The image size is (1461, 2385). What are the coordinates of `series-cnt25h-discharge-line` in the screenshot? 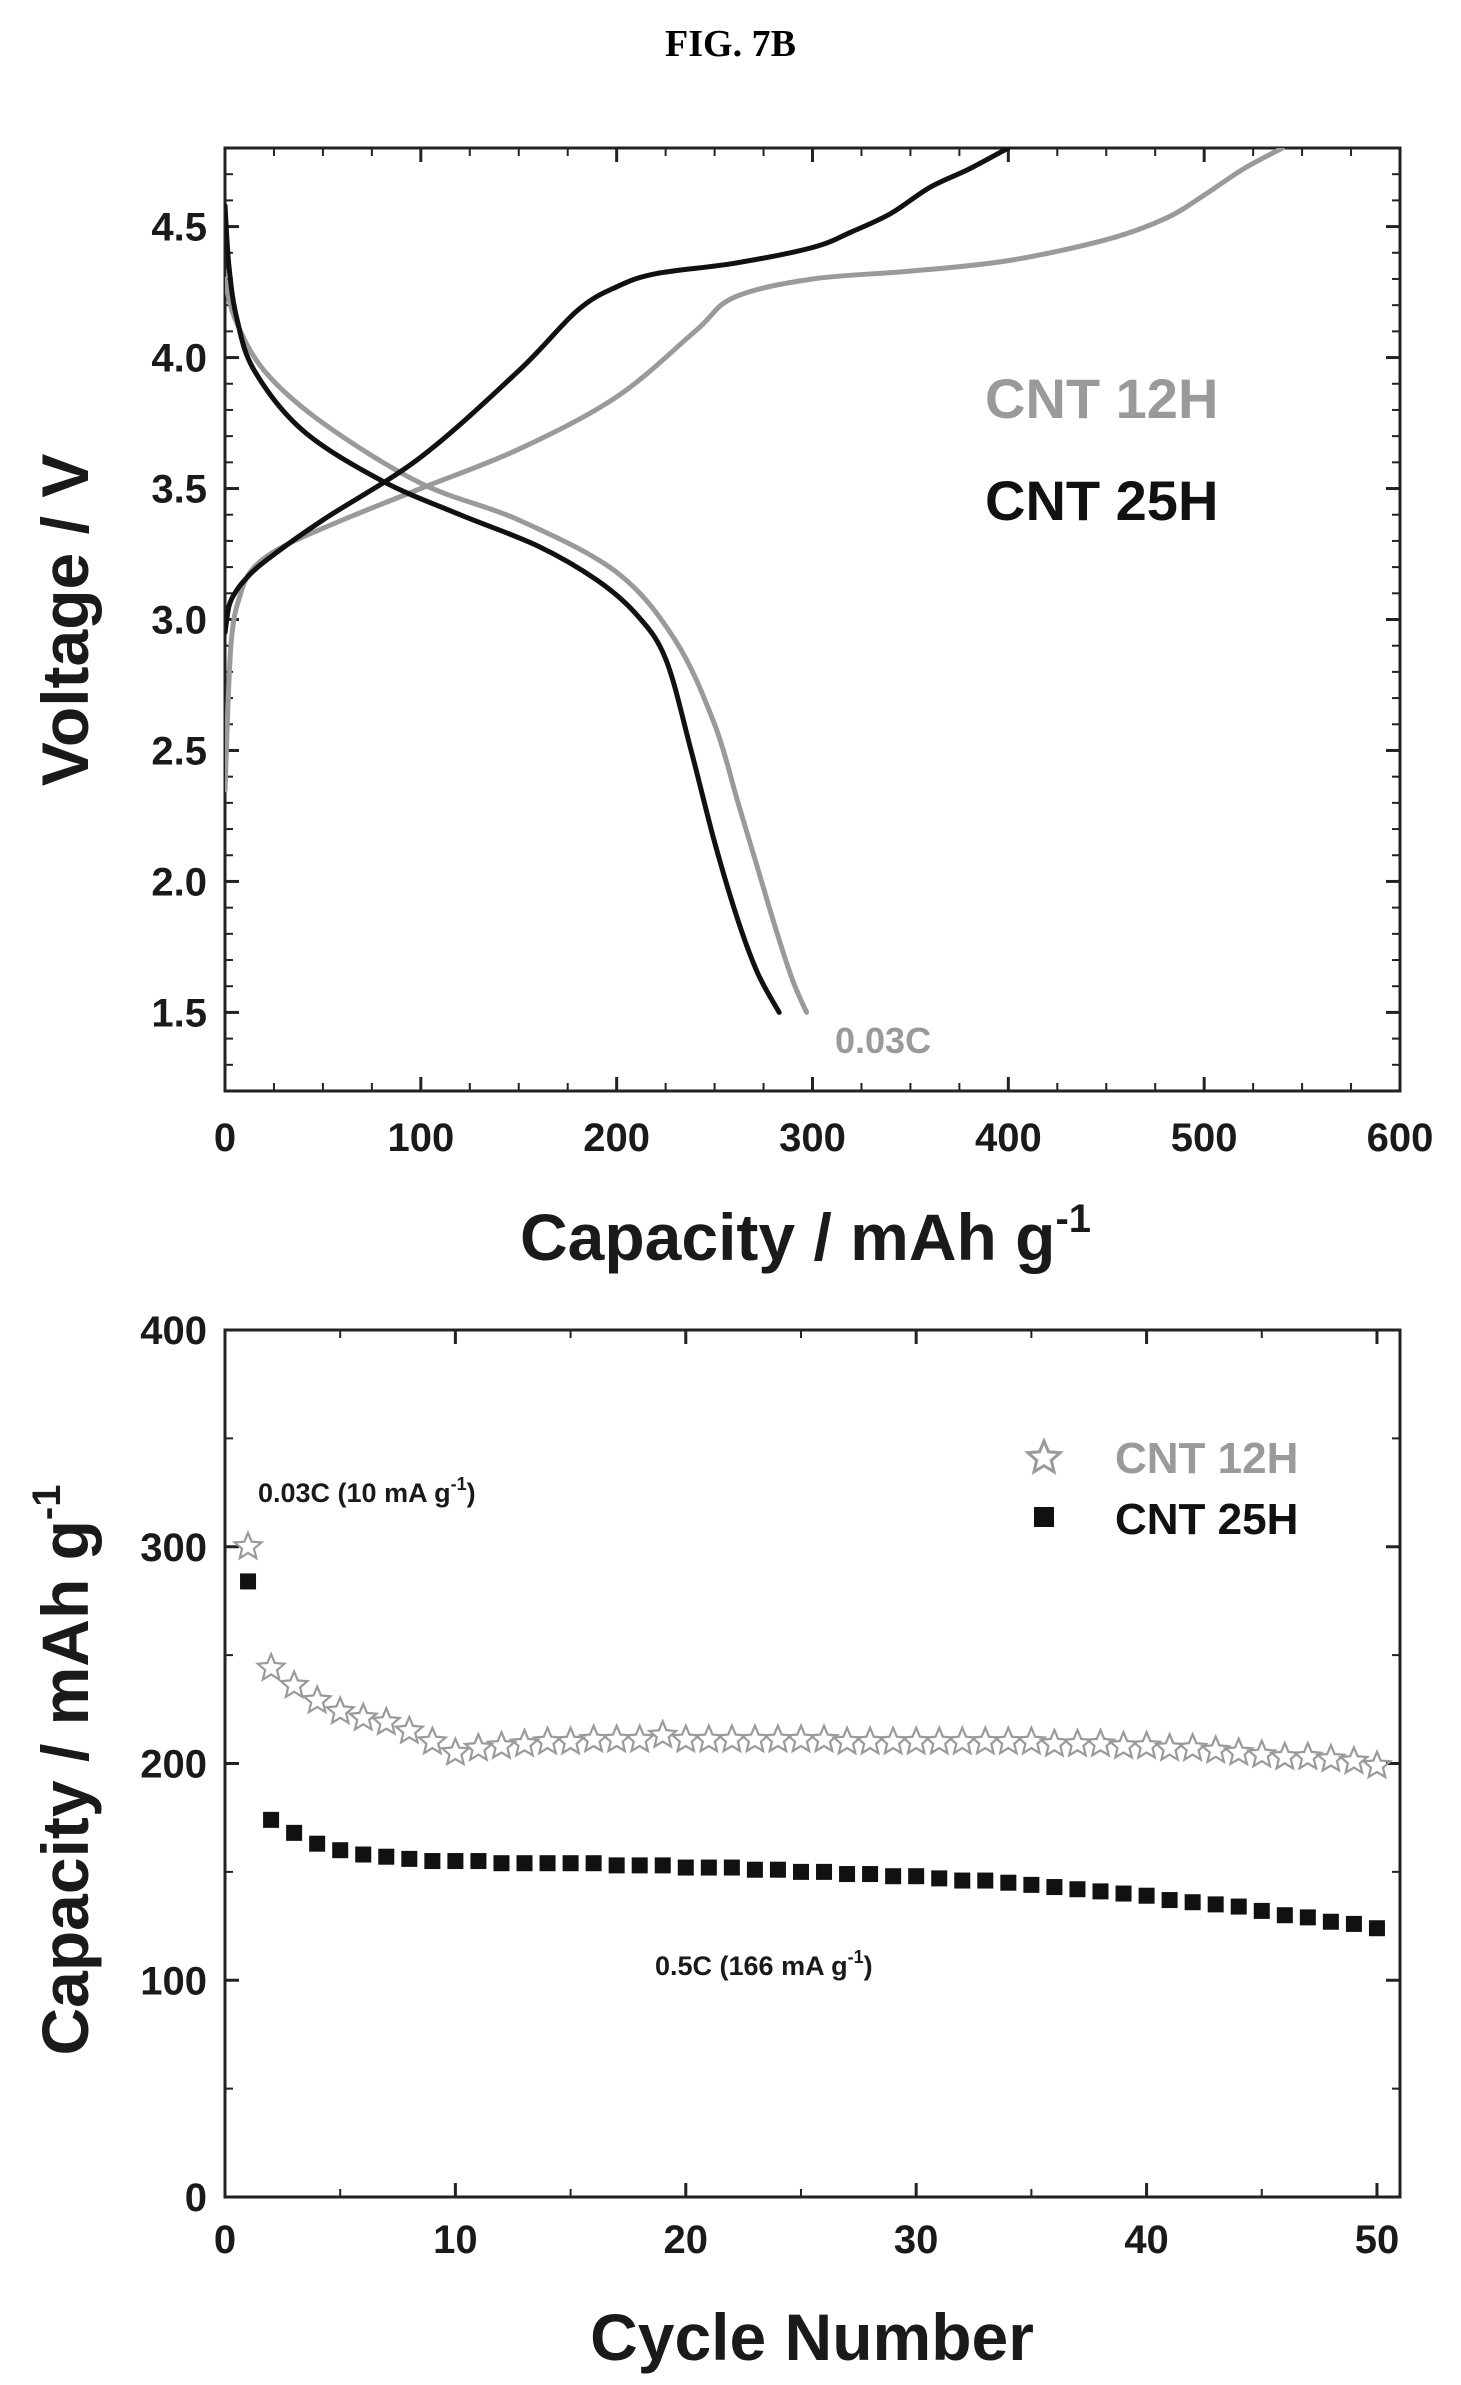 It's located at (503, 609).